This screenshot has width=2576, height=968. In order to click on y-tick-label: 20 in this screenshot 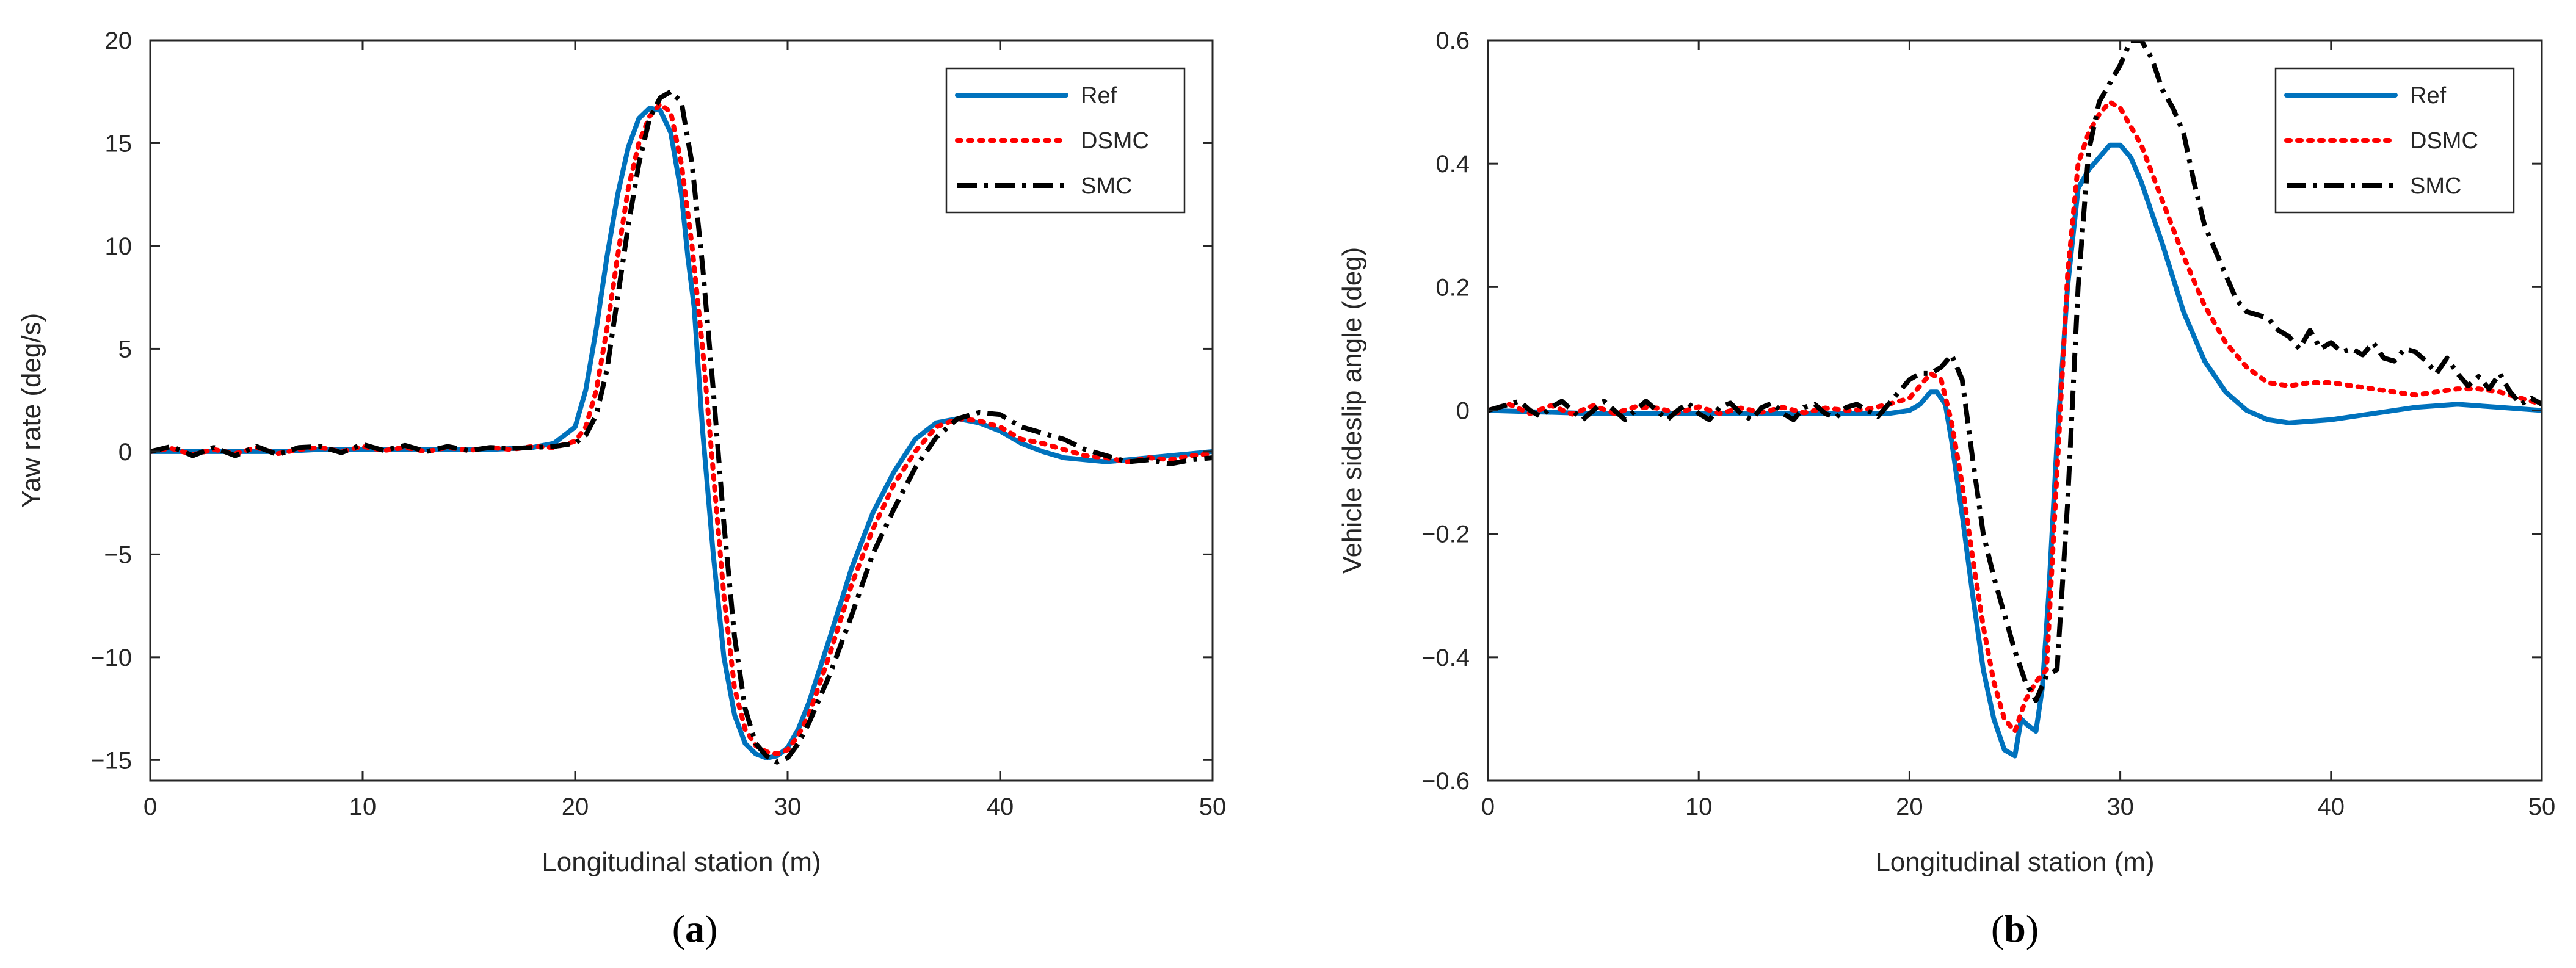, I will do `click(118, 40)`.